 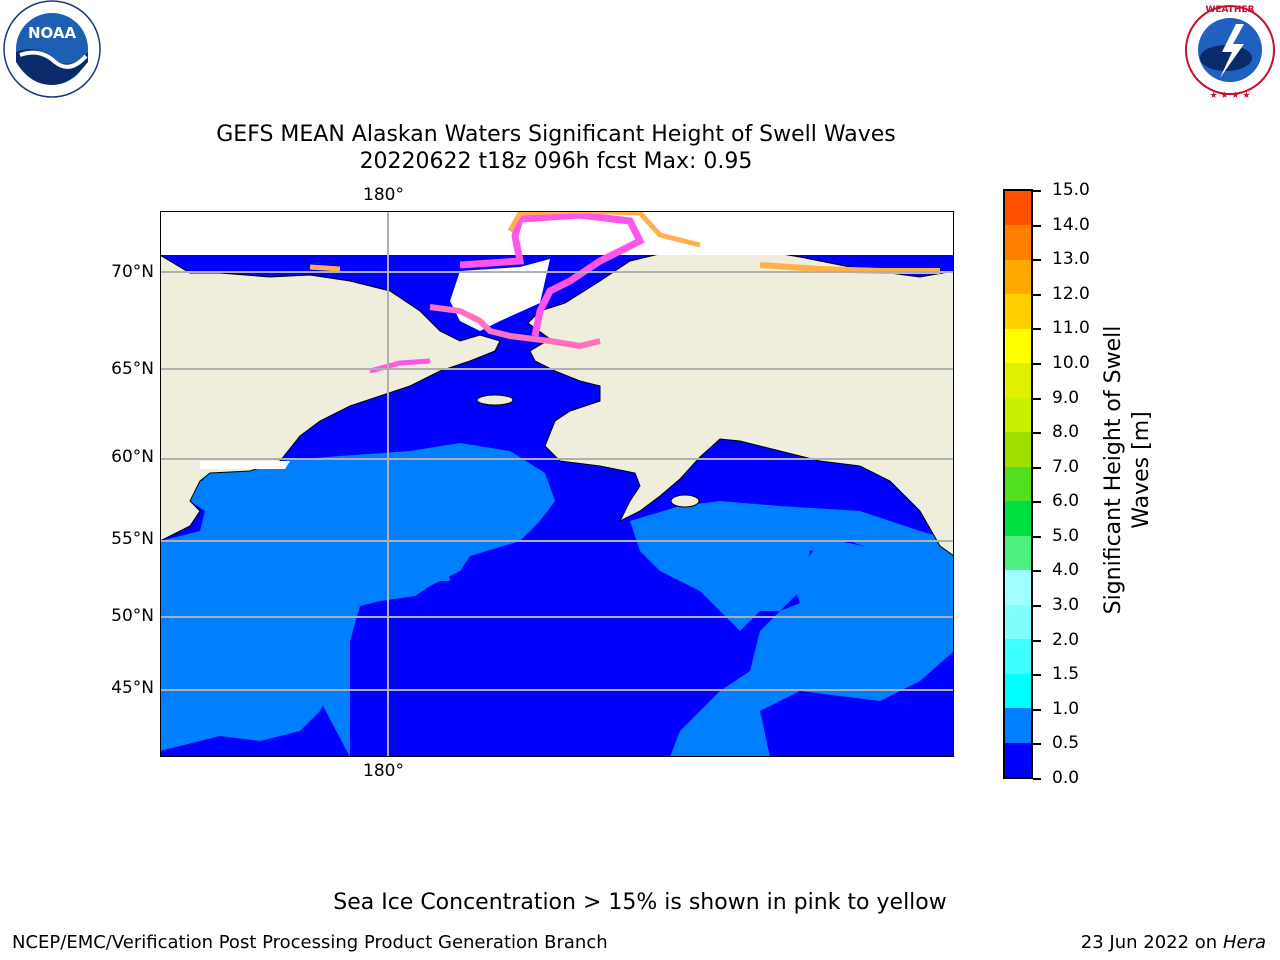 I want to click on colorbar-tick-label: 3.0, so click(x=1066, y=605).